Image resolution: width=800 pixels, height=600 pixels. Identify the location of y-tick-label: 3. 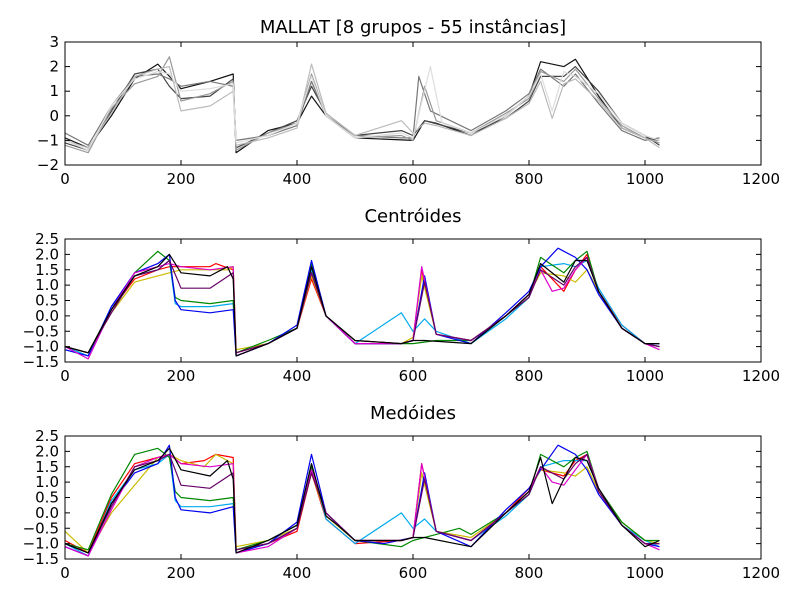
(54, 42).